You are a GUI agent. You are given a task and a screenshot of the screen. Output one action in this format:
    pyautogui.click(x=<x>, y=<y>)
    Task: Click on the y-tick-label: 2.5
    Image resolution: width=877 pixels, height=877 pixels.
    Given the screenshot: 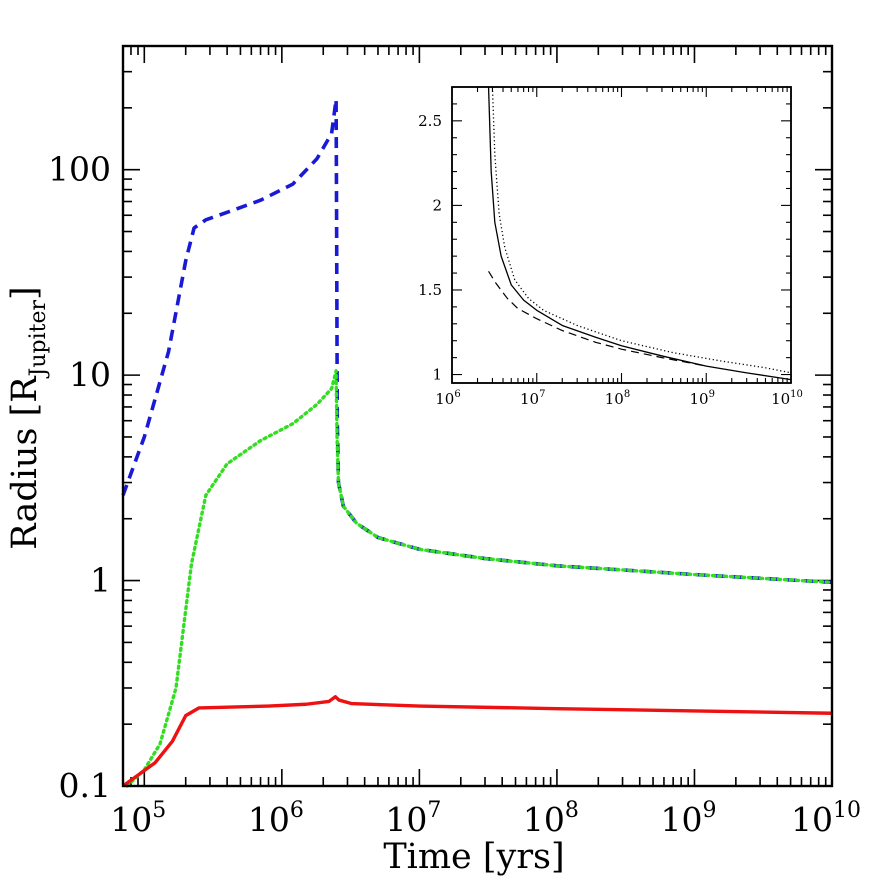 What is the action you would take?
    pyautogui.click(x=430, y=121)
    